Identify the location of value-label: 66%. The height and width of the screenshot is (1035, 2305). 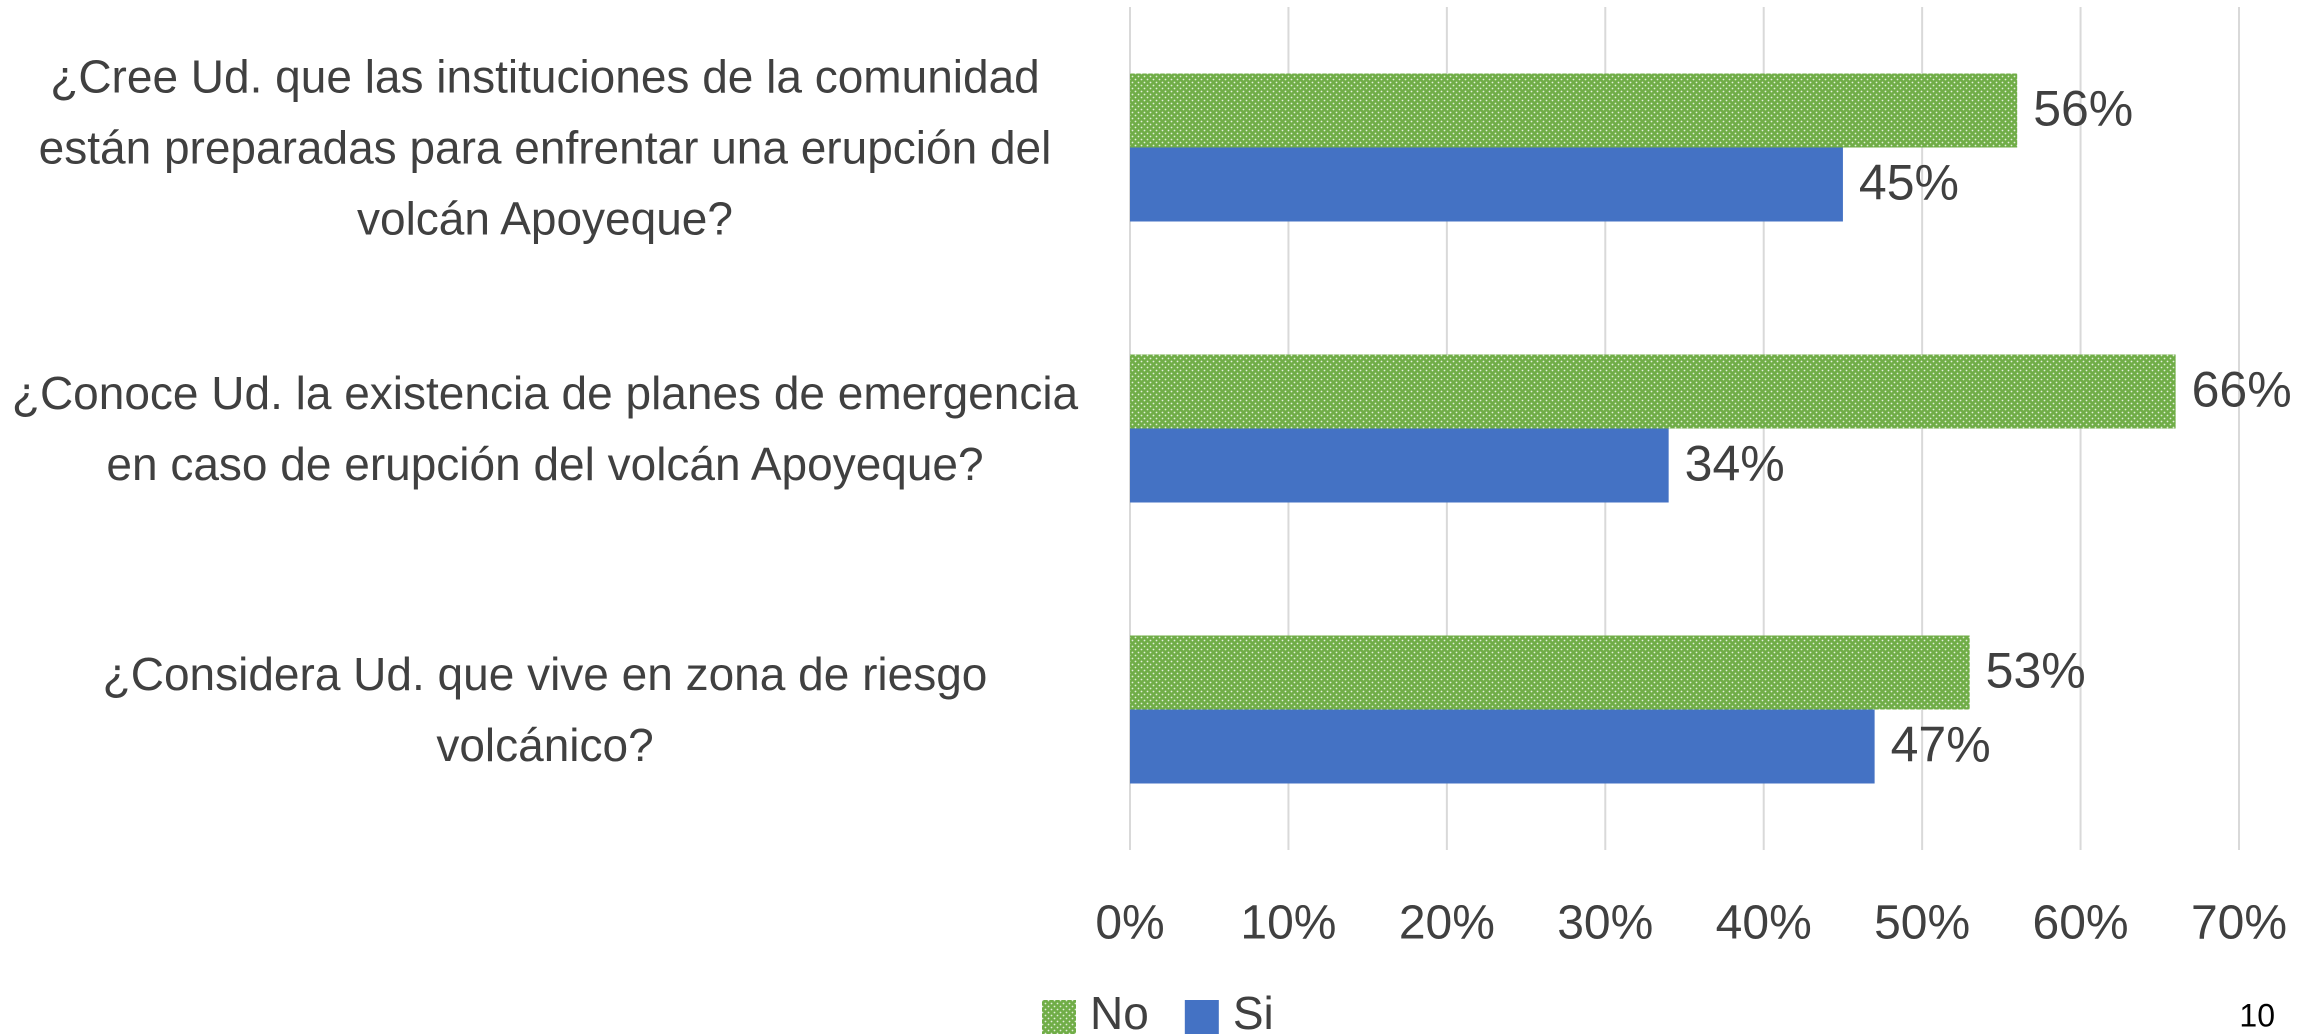
(2242, 390).